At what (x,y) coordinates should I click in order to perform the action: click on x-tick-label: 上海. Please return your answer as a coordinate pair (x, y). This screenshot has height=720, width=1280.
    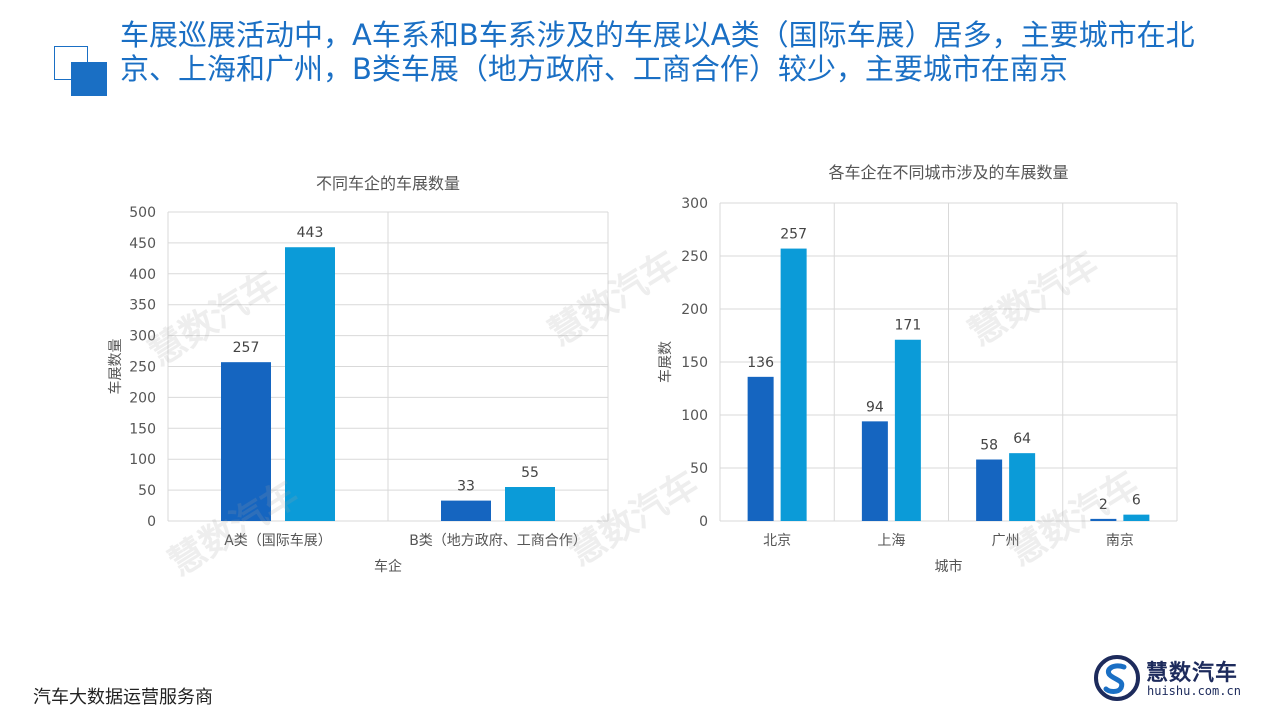
    Looking at the image, I should click on (891, 541).